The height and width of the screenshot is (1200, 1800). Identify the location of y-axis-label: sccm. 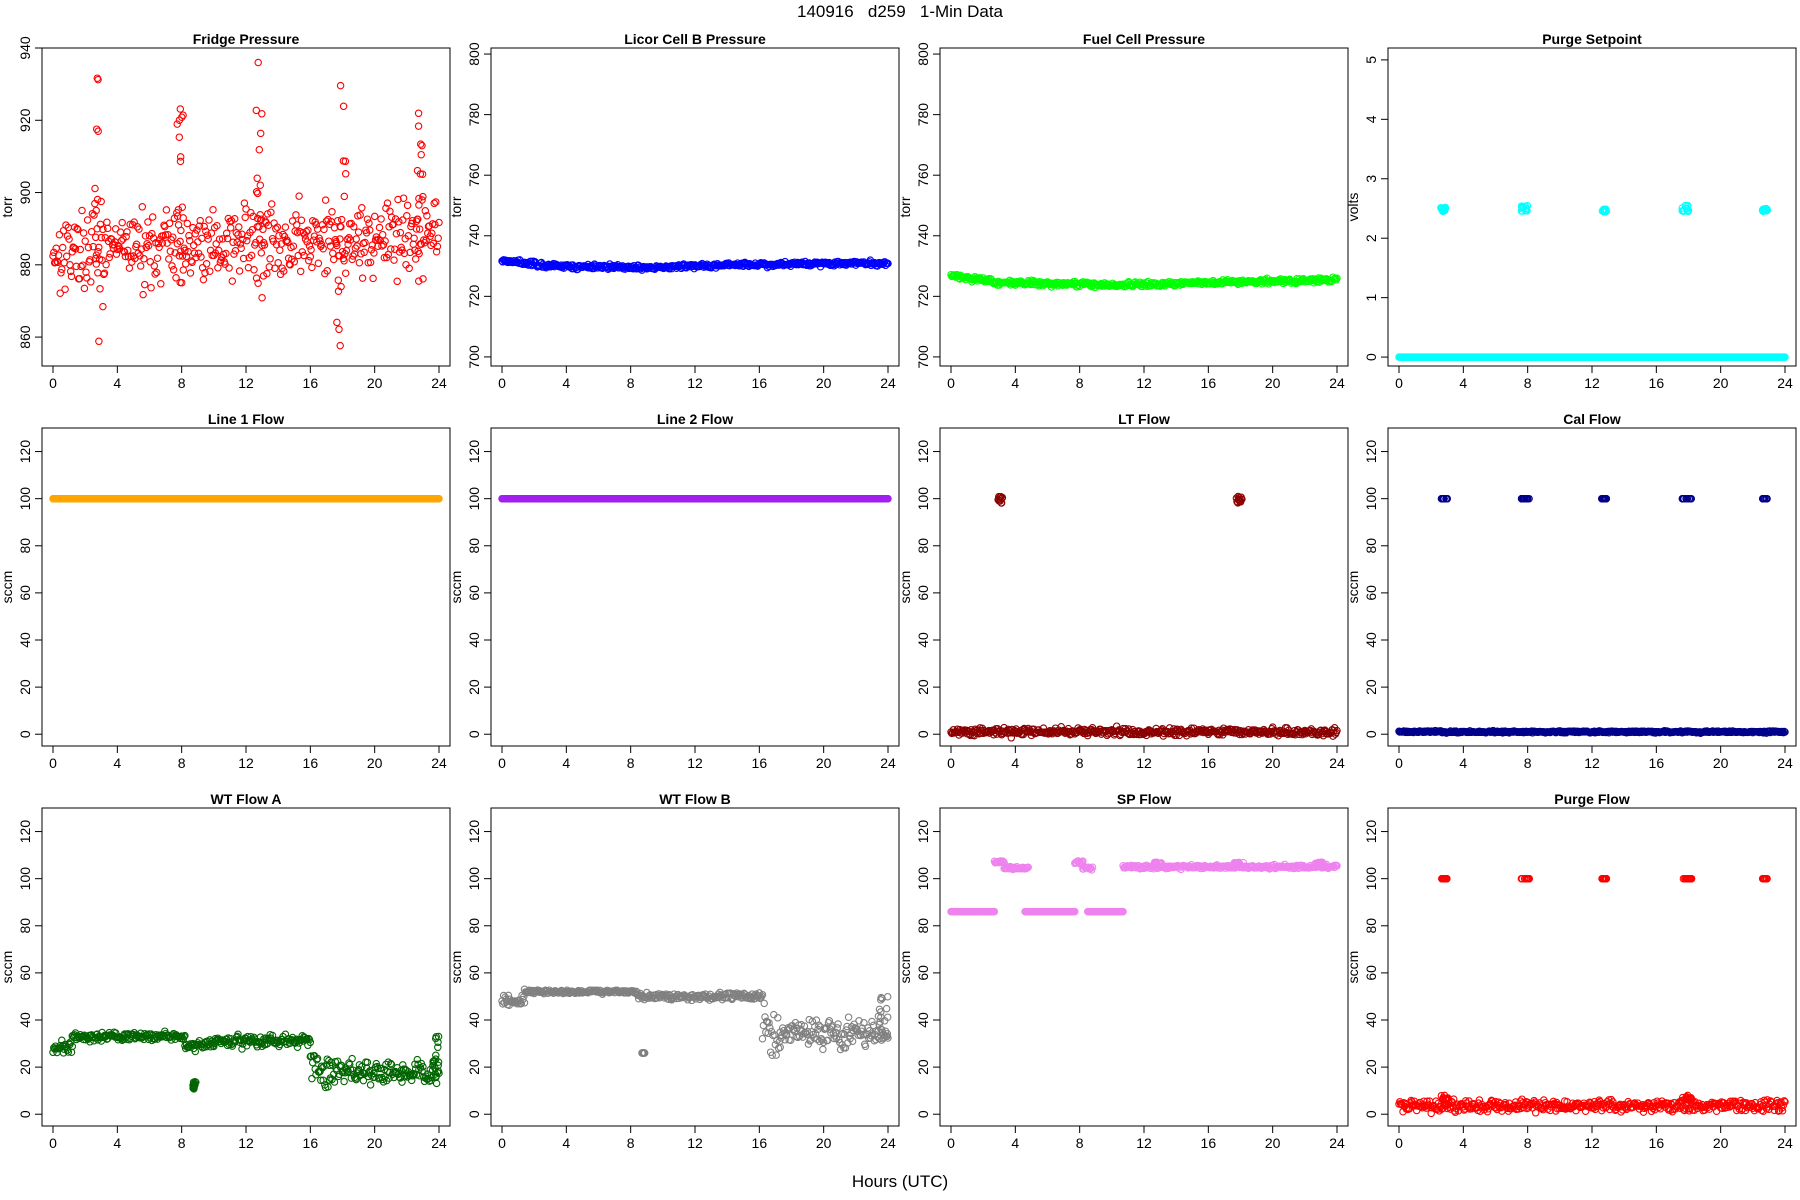
(1353, 587).